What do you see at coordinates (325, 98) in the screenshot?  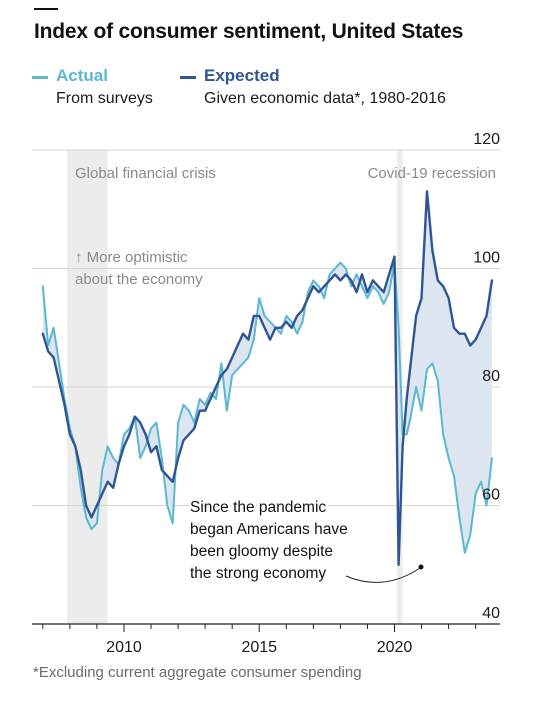 I see `legend-desc-expected: Given economic data*, 1980-2016` at bounding box center [325, 98].